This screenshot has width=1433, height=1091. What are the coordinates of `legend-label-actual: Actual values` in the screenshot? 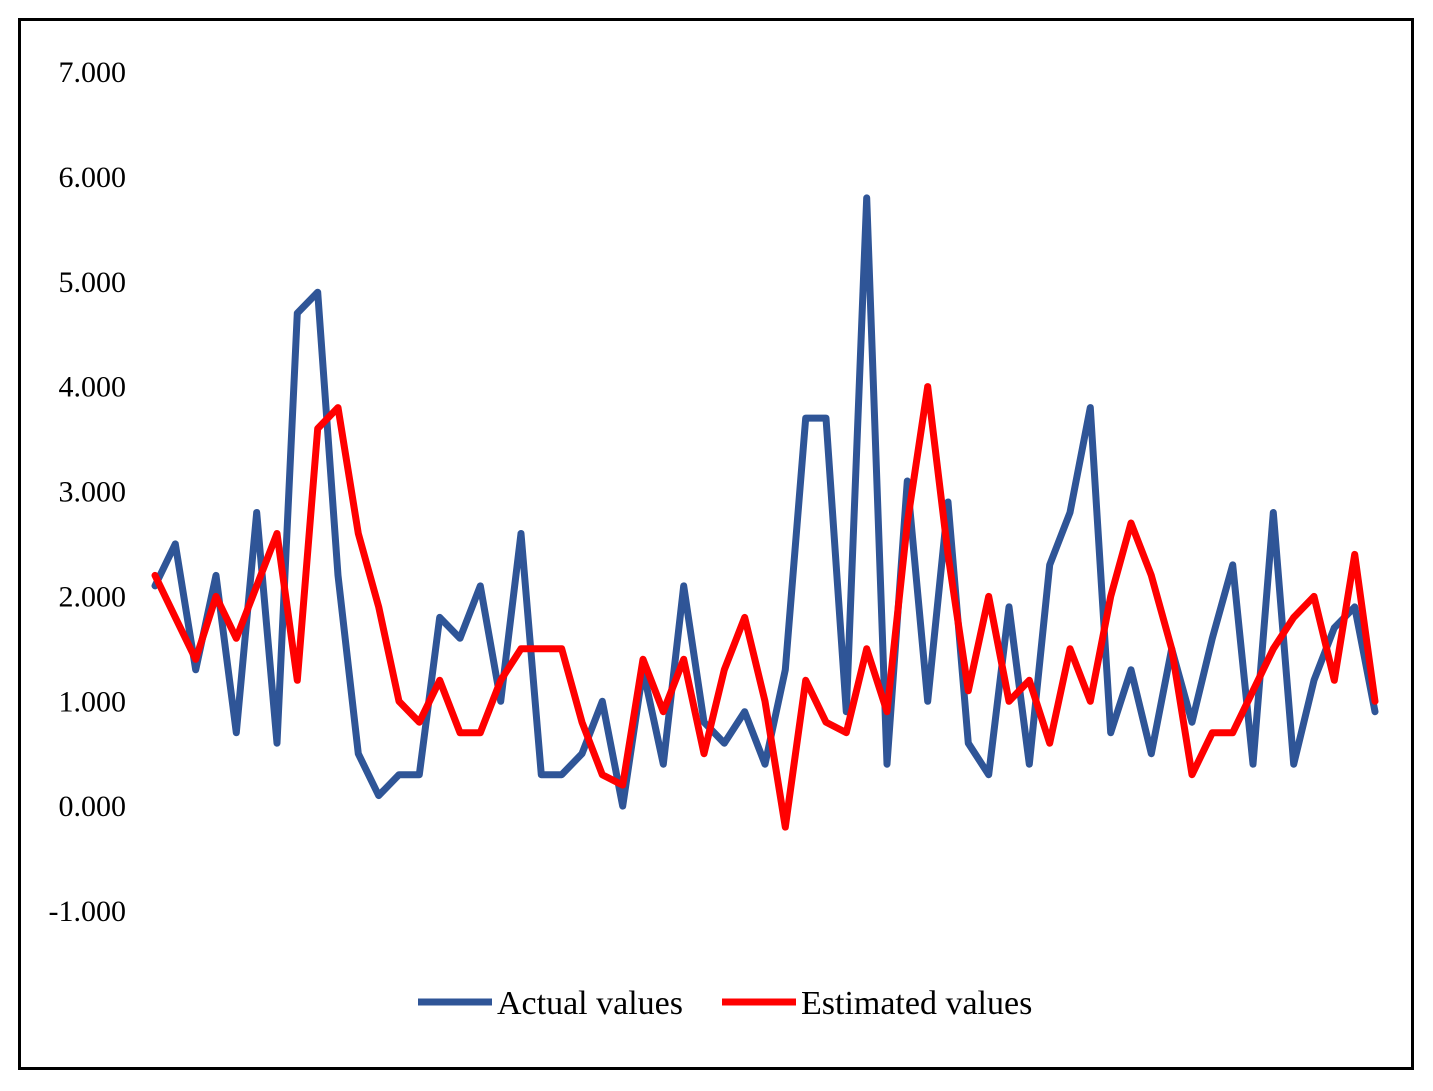 It's located at (590, 1003).